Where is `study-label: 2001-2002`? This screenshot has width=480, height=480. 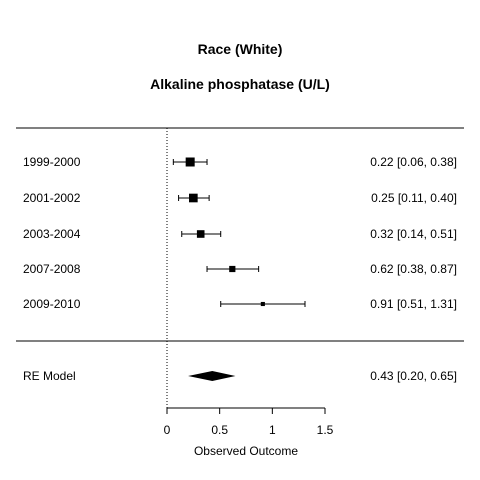 study-label: 2001-2002 is located at coordinates (52, 198).